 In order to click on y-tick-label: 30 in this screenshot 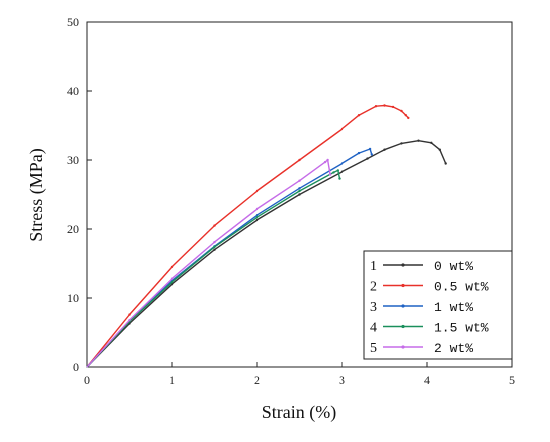, I will do `click(73, 160)`.